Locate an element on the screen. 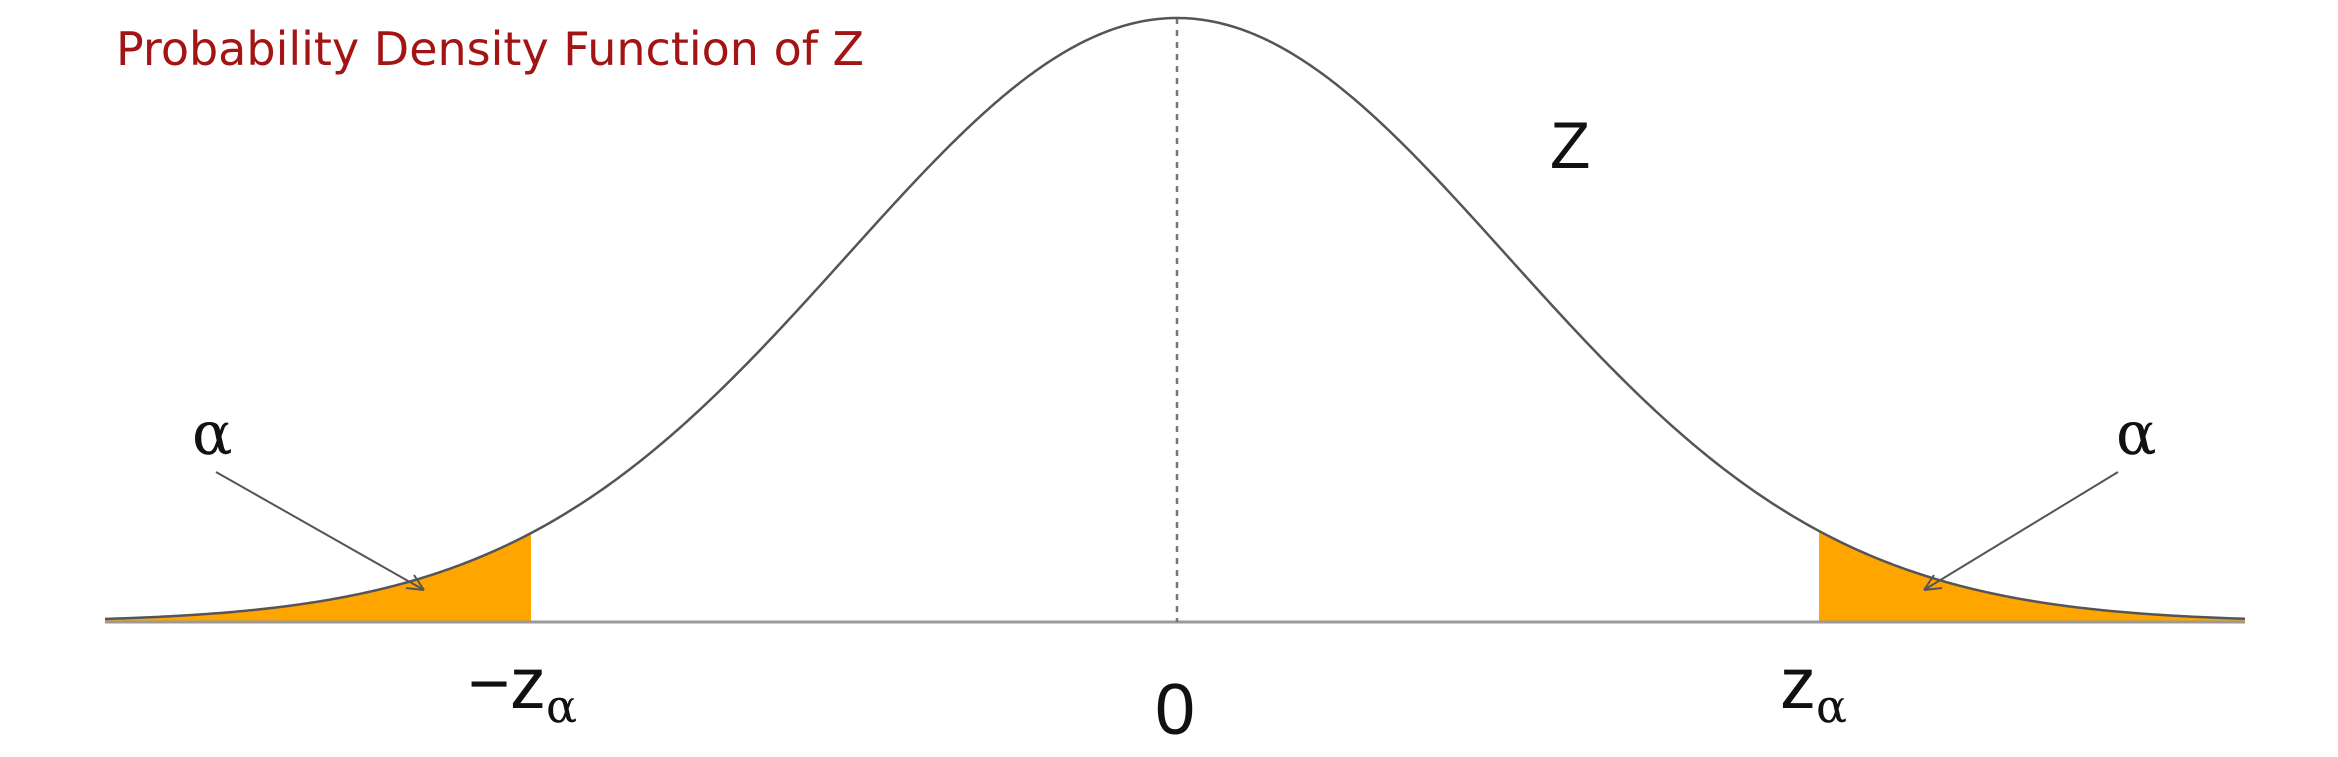 This screenshot has height=757, width=2338. diagram-title: Probability Density Function of Z is located at coordinates (490, 49).